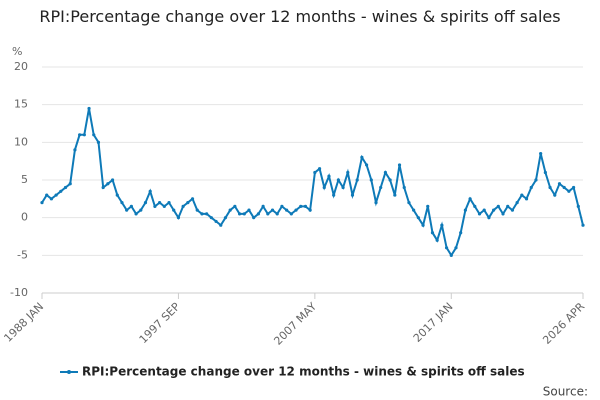 The image size is (600, 400). Describe the element at coordinates (295, 324) in the screenshot. I see `x-tick-label: 2007 MAY` at that location.